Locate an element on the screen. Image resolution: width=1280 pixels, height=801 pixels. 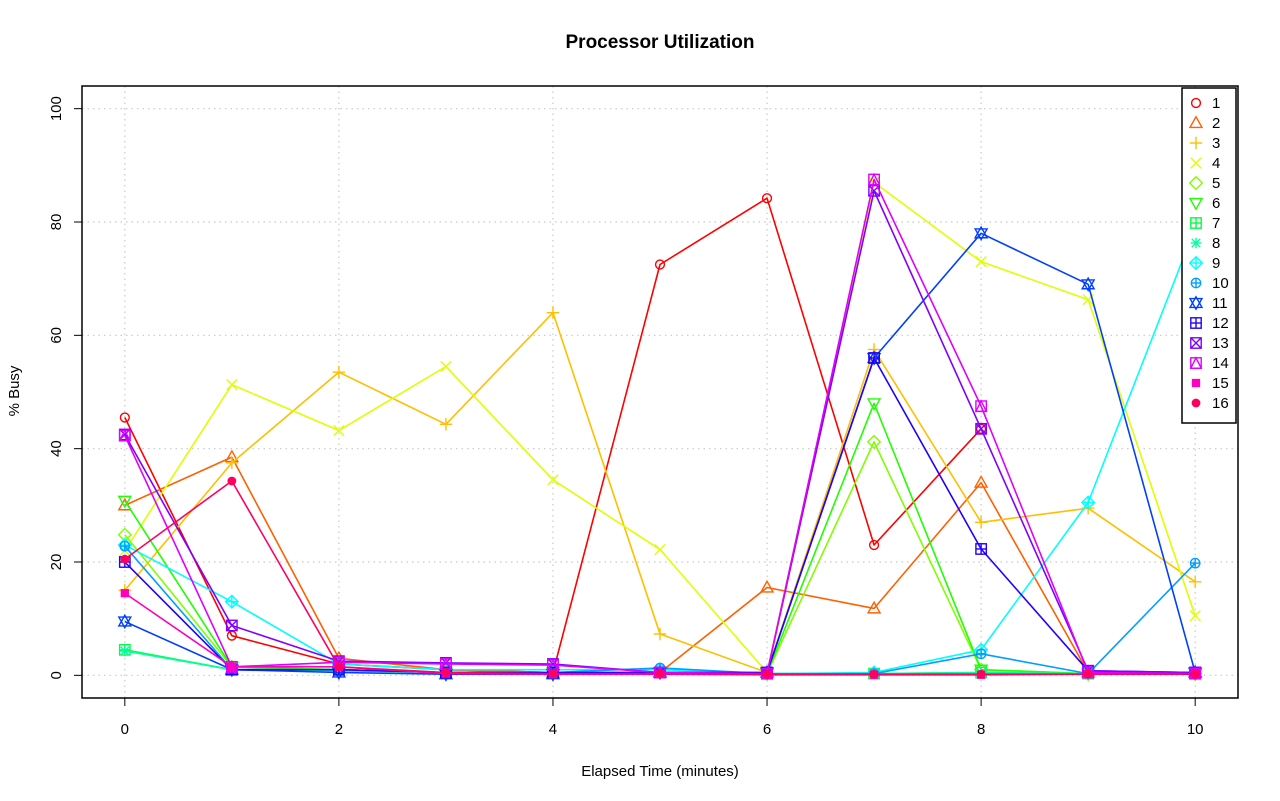
legend-label-7: 7 is located at coordinates (1216, 223).